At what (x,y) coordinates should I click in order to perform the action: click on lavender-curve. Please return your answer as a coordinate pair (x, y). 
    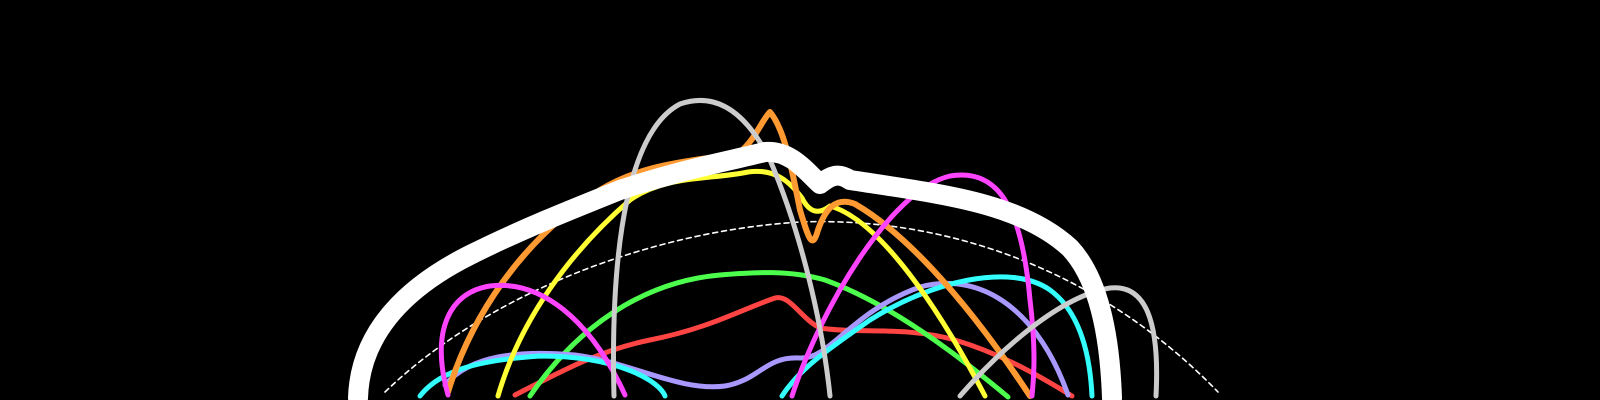
    Looking at the image, I should click on (756, 339).